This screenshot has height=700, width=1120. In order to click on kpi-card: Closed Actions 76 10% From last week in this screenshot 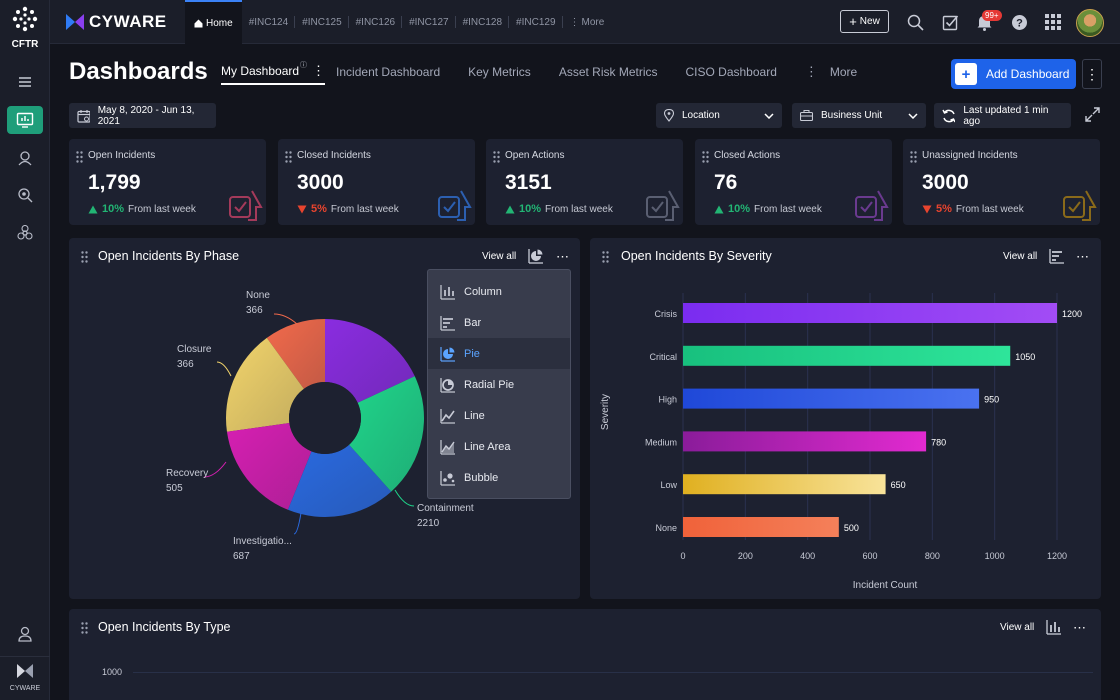, I will do `click(793, 182)`.